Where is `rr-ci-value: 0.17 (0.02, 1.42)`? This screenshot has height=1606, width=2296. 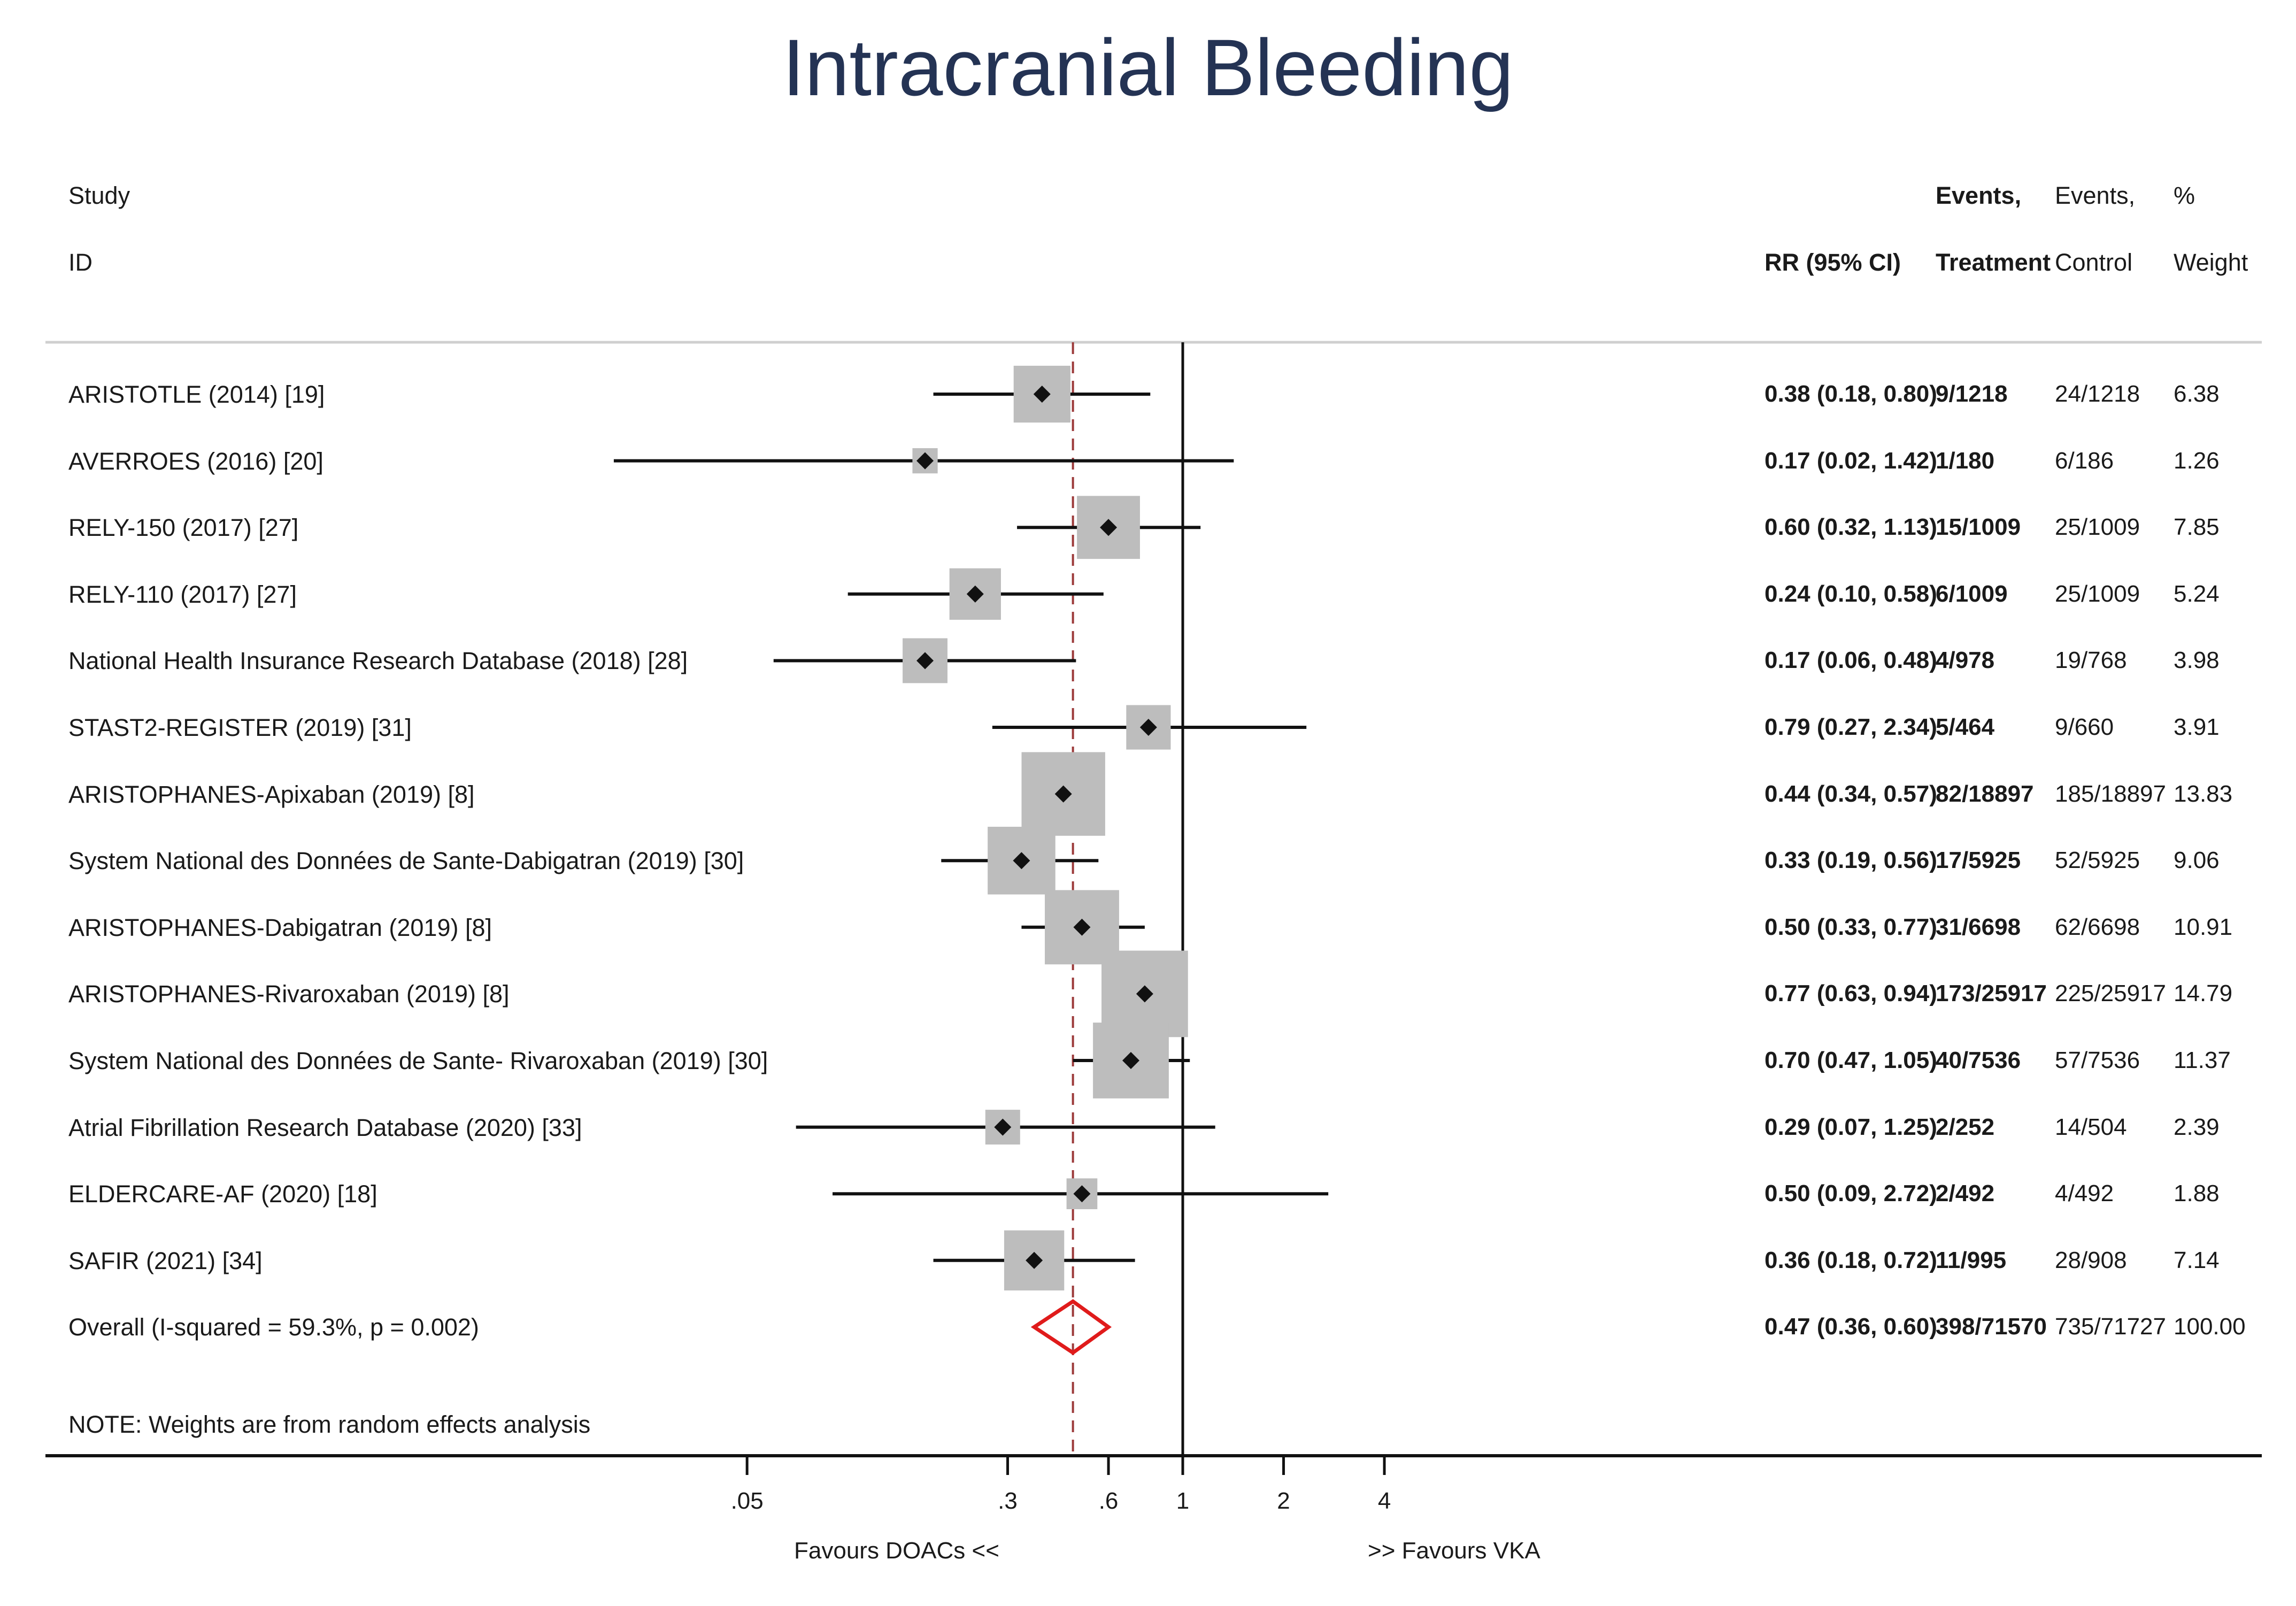 rr-ci-value: 0.17 (0.02, 1.42) is located at coordinates (1851, 460).